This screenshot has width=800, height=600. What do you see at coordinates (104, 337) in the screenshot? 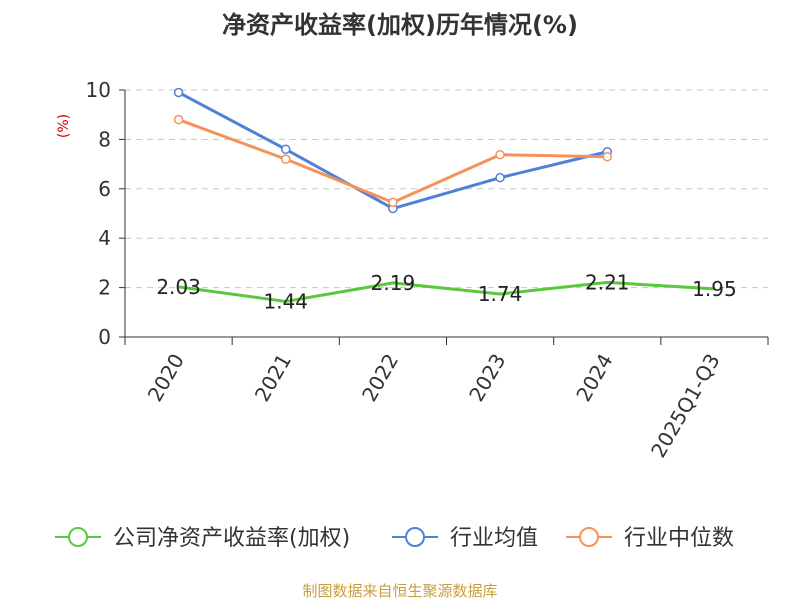
I see `y-tick-label: 0` at bounding box center [104, 337].